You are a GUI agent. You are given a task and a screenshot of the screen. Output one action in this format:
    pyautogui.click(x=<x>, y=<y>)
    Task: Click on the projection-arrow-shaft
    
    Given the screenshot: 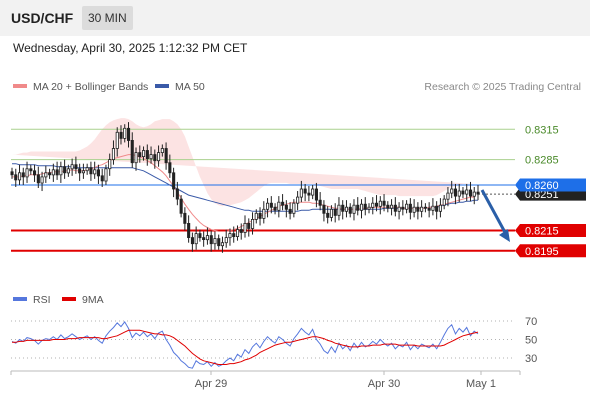 What is the action you would take?
    pyautogui.click(x=494, y=213)
    